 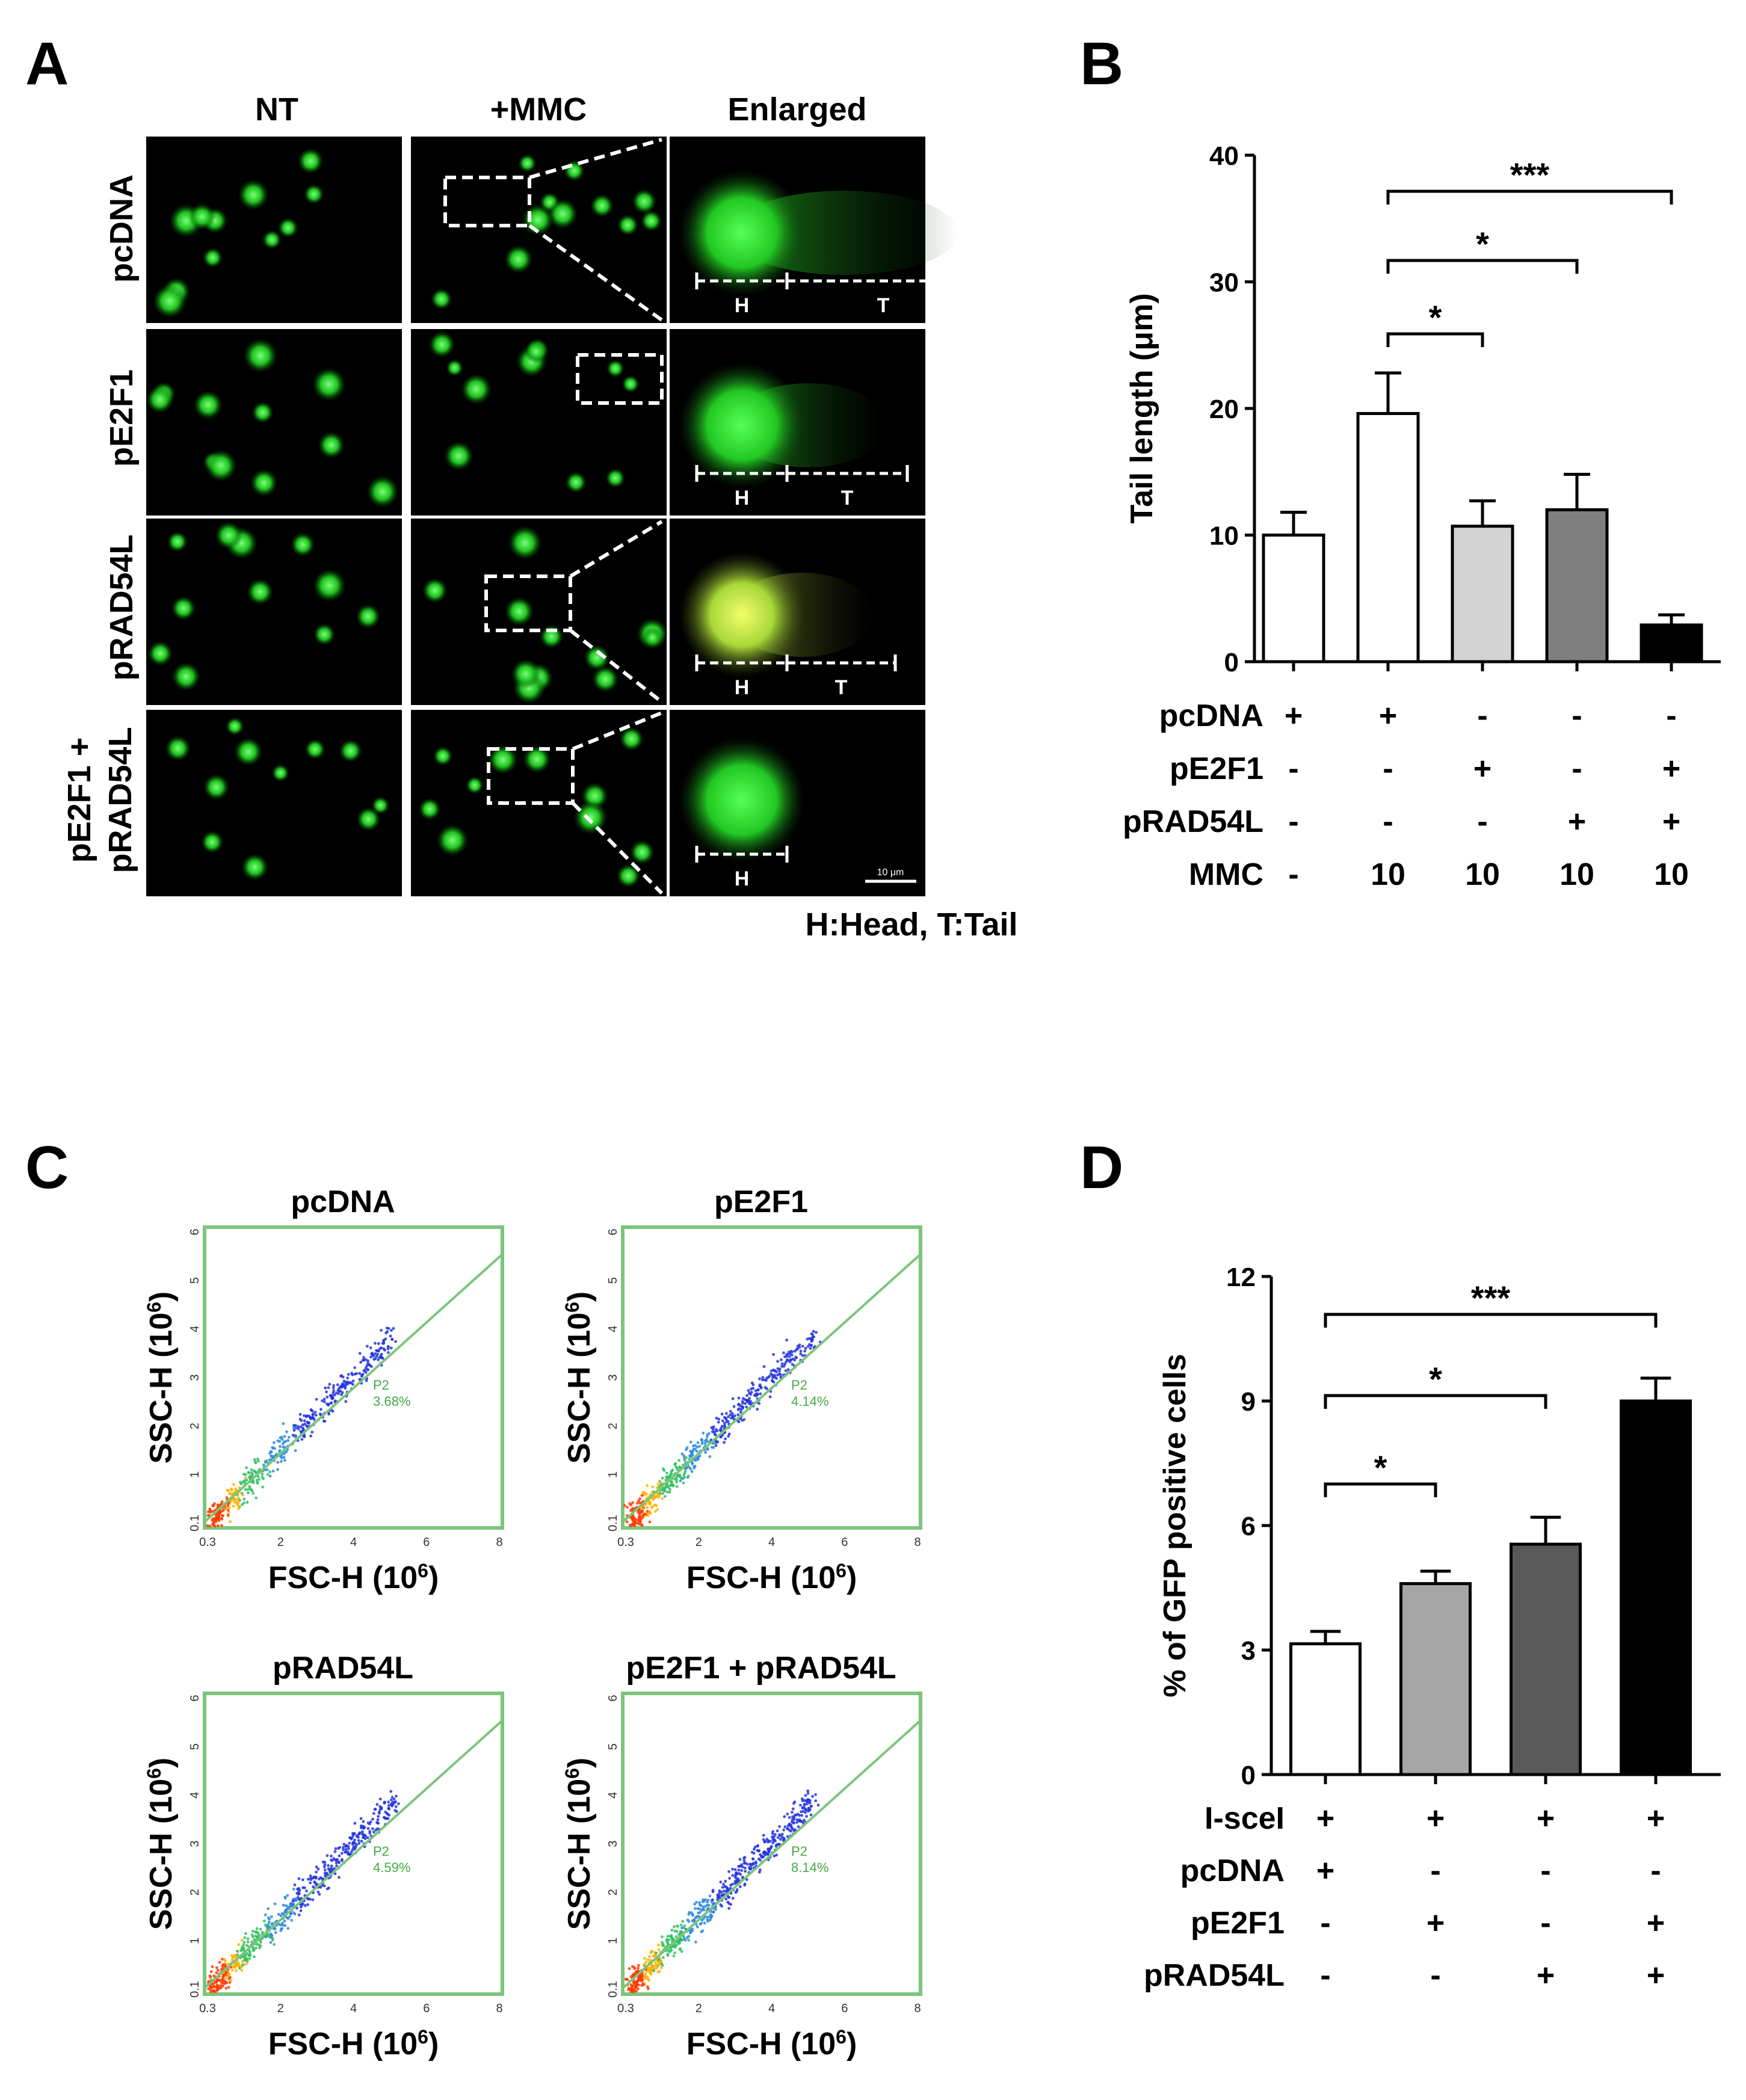 What do you see at coordinates (1226, 874) in the screenshot?
I see `panel-b-condition-label: MMC` at bounding box center [1226, 874].